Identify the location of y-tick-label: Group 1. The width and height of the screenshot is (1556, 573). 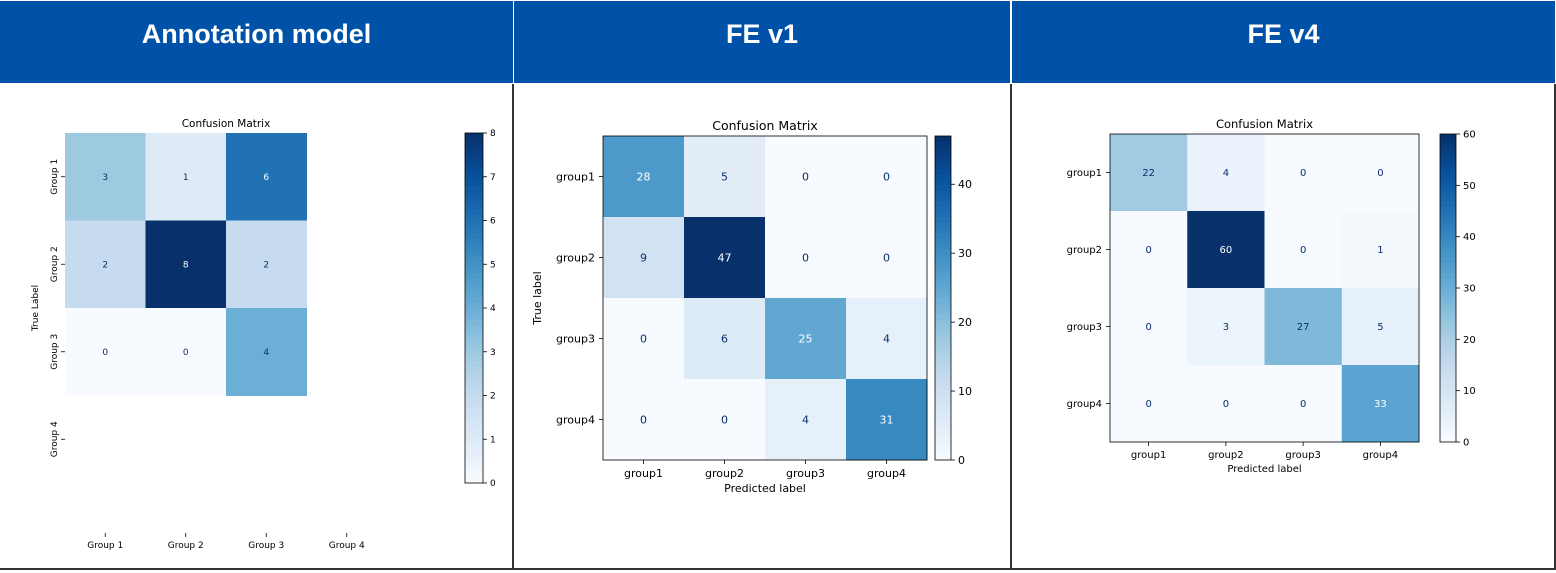
(55, 177).